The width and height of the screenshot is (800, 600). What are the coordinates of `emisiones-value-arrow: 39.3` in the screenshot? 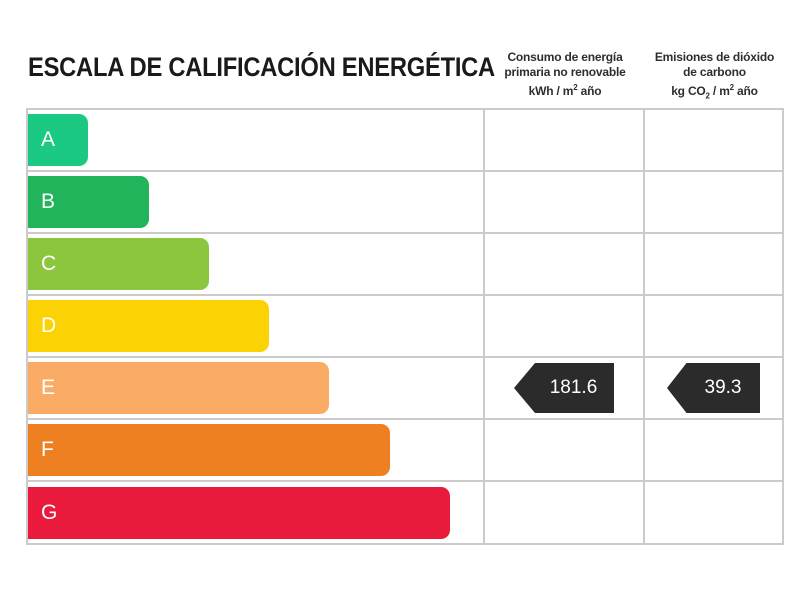 It's located at (713, 388).